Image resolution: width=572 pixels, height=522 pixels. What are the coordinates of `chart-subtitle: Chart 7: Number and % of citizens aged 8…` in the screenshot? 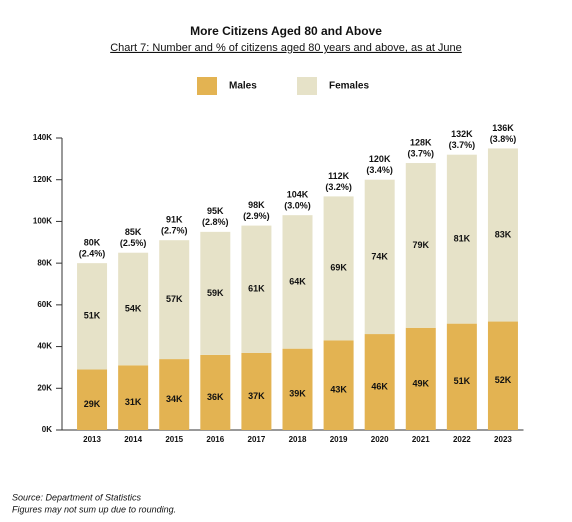 It's located at (286, 48).